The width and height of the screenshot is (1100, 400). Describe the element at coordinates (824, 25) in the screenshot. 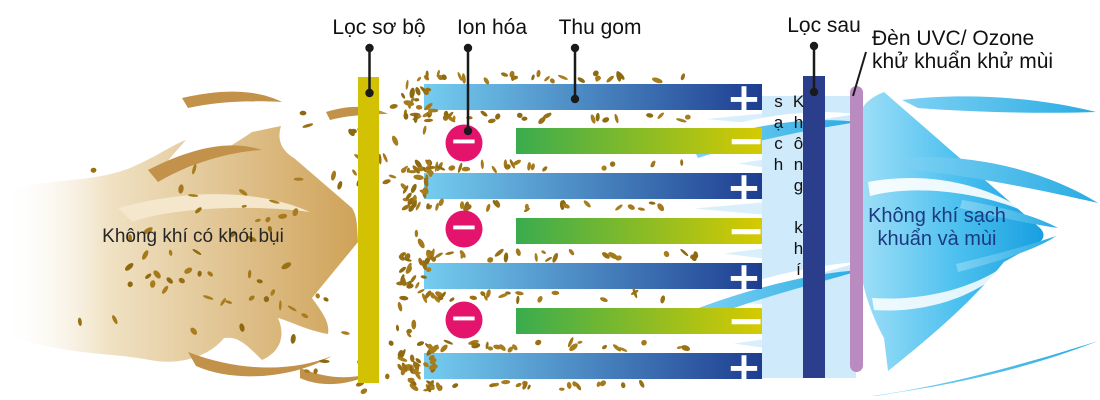

I see `post-filter-label: Lọc sau` at that location.